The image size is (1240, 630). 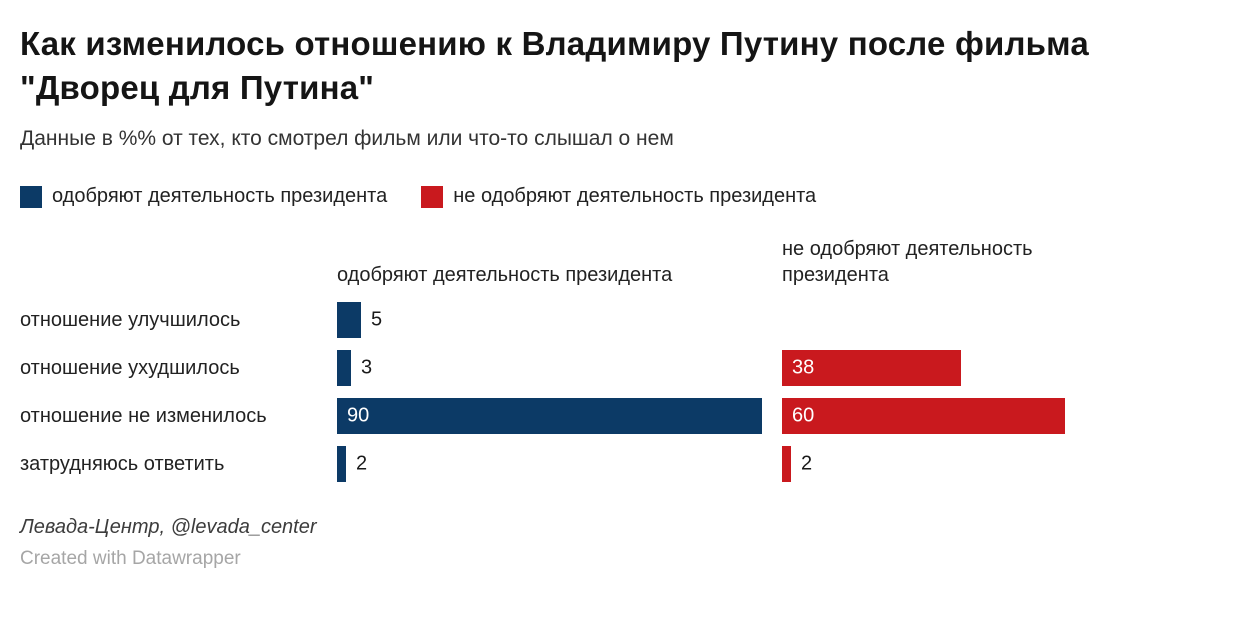 I want to click on bar-cell: 3, so click(x=559, y=368).